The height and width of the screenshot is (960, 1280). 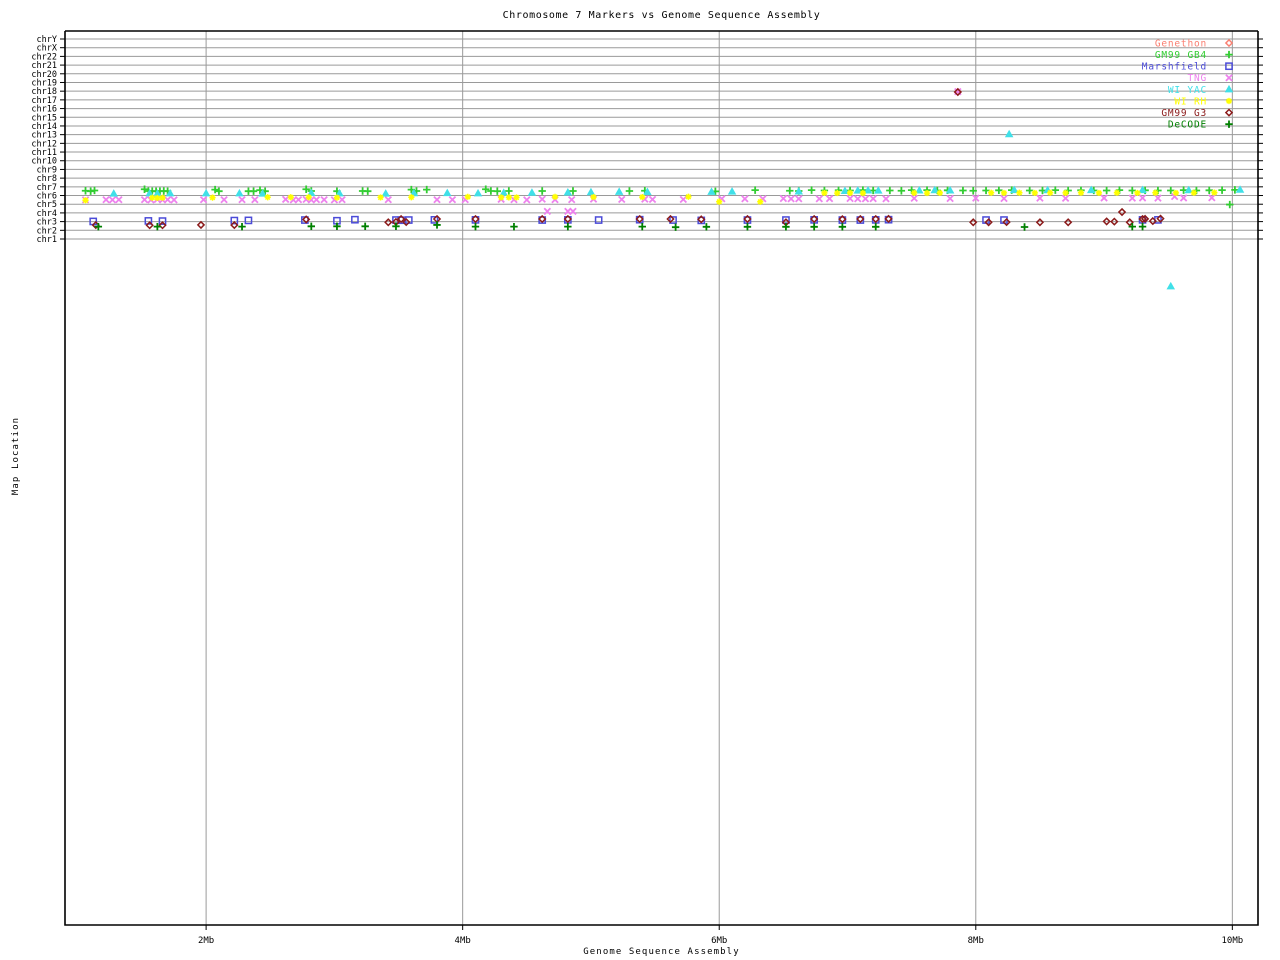 What do you see at coordinates (47, 205) in the screenshot?
I see `y-axis-label: chr5` at bounding box center [47, 205].